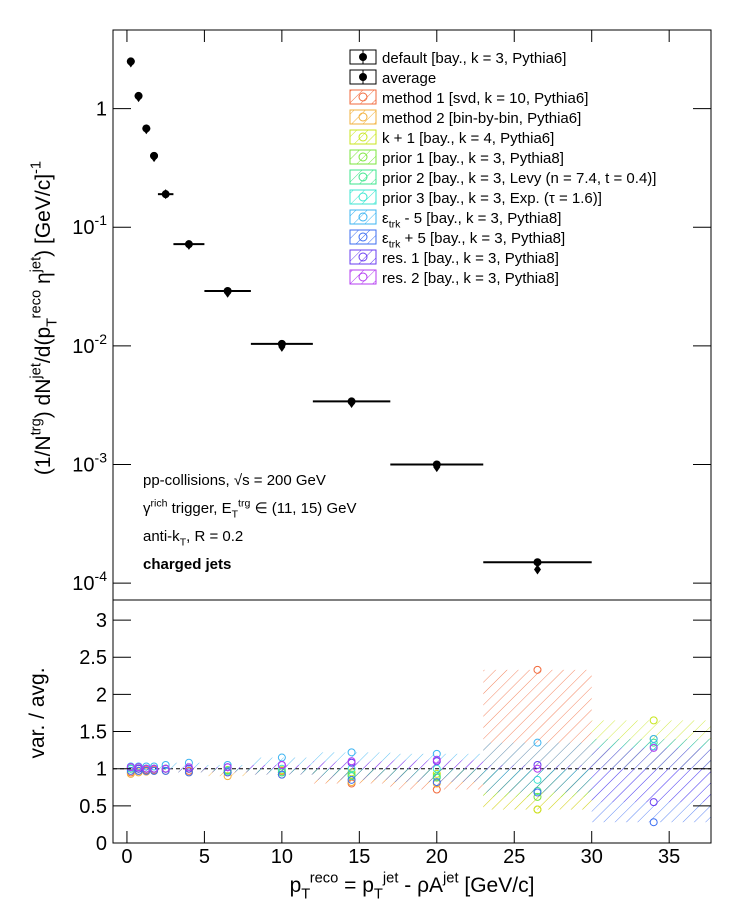 The image size is (748, 924). What do you see at coordinates (89, 462) in the screenshot?
I see `y-tick-label: 10⁻³` at bounding box center [89, 462].